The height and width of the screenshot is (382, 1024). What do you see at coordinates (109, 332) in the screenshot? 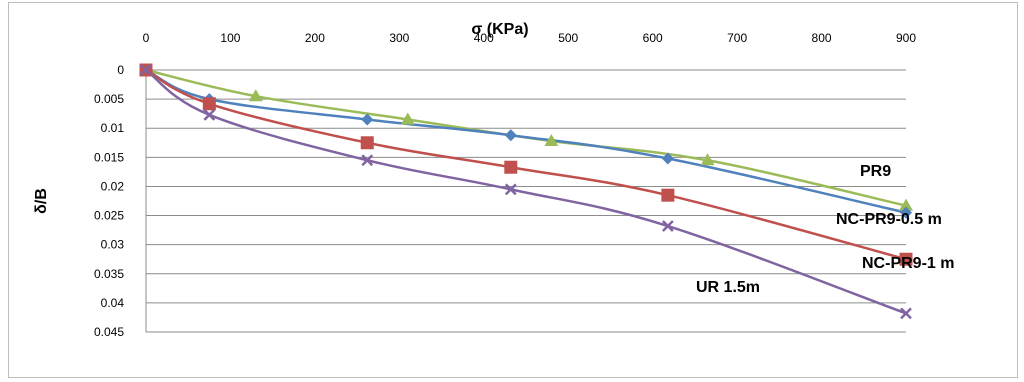
I see `y-tick-label: 0.045` at bounding box center [109, 332].